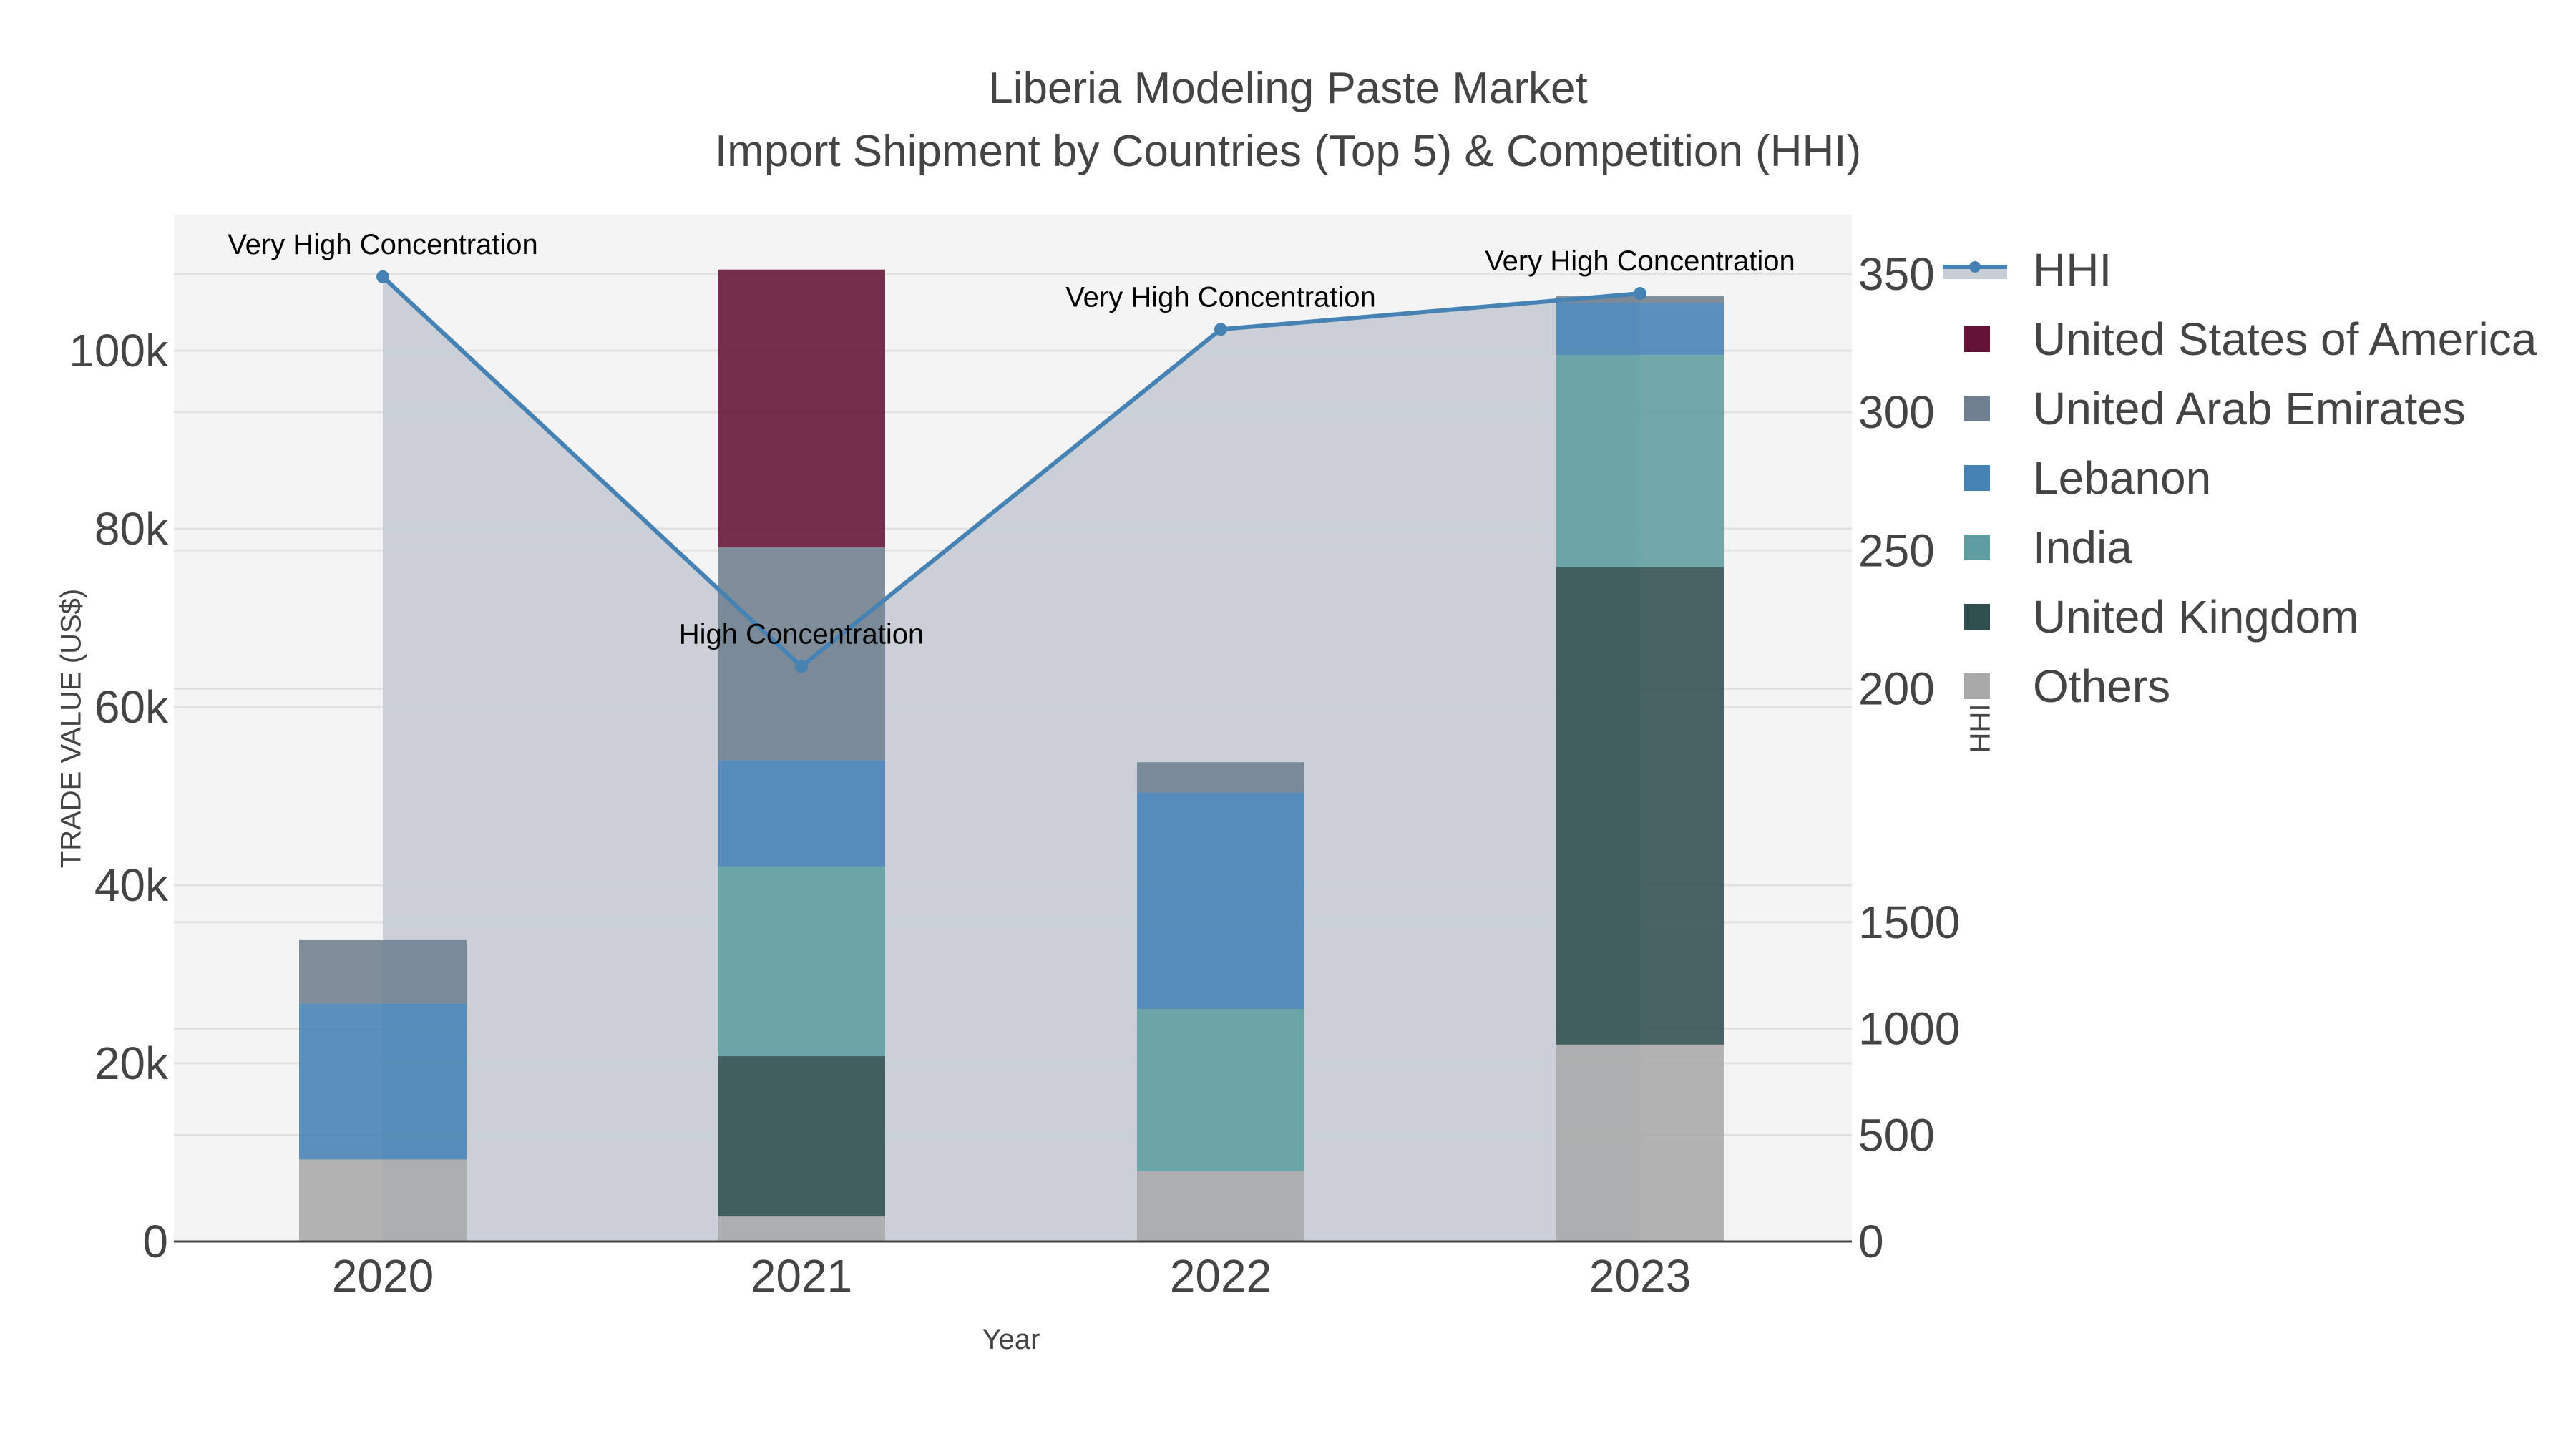  Describe the element at coordinates (383, 1276) in the screenshot. I see `x-tick-label: 2020` at that location.